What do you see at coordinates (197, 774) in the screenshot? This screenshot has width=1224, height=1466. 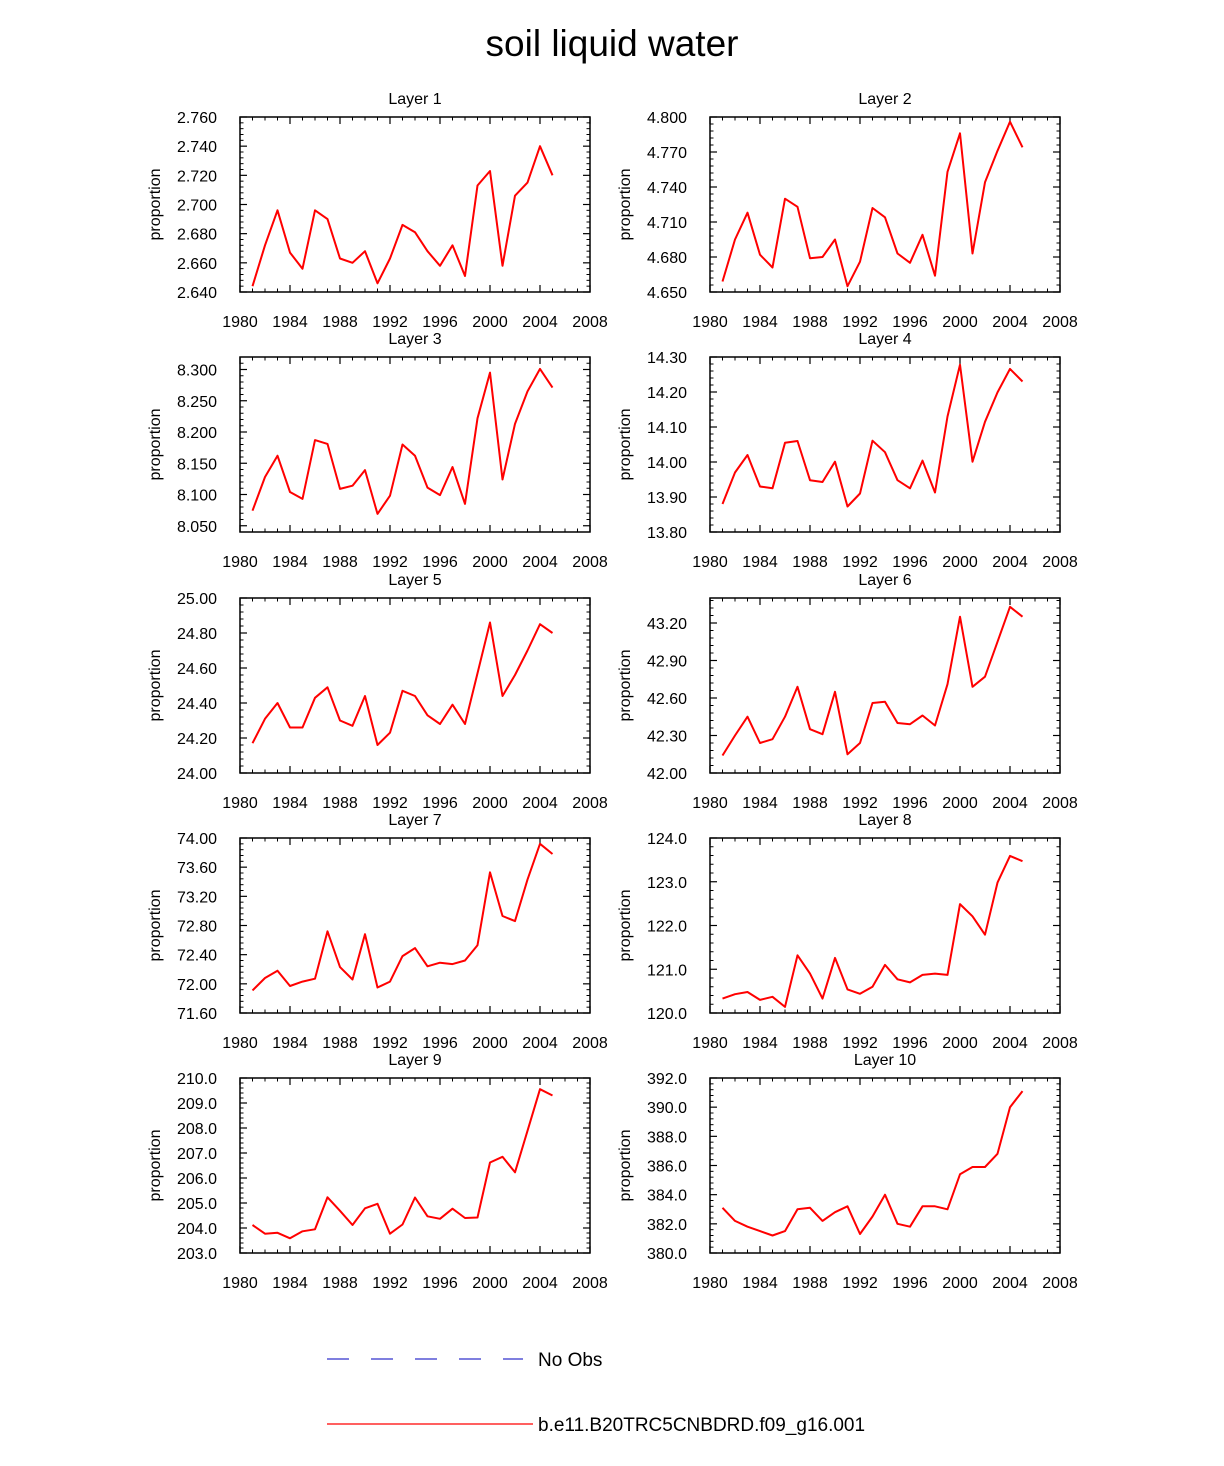 I see `y-tick-label: 24.00` at bounding box center [197, 774].